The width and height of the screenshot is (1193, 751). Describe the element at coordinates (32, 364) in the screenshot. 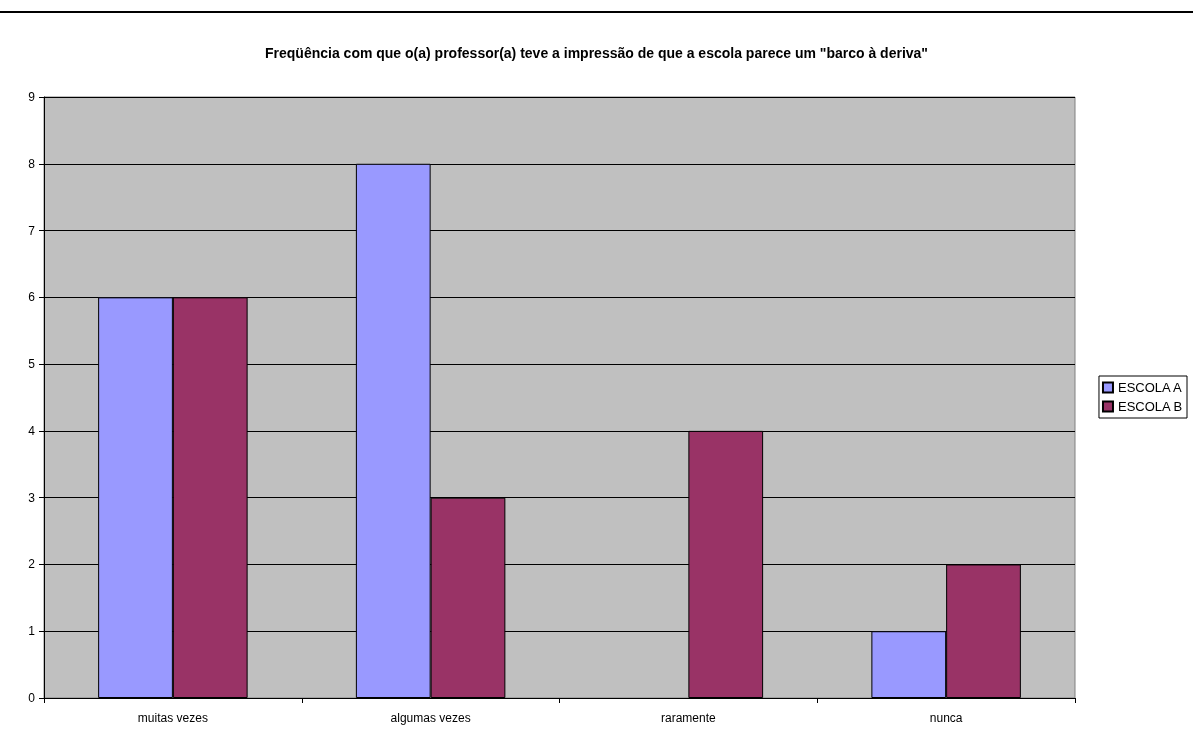

I see `y-tick-label: 5` at that location.